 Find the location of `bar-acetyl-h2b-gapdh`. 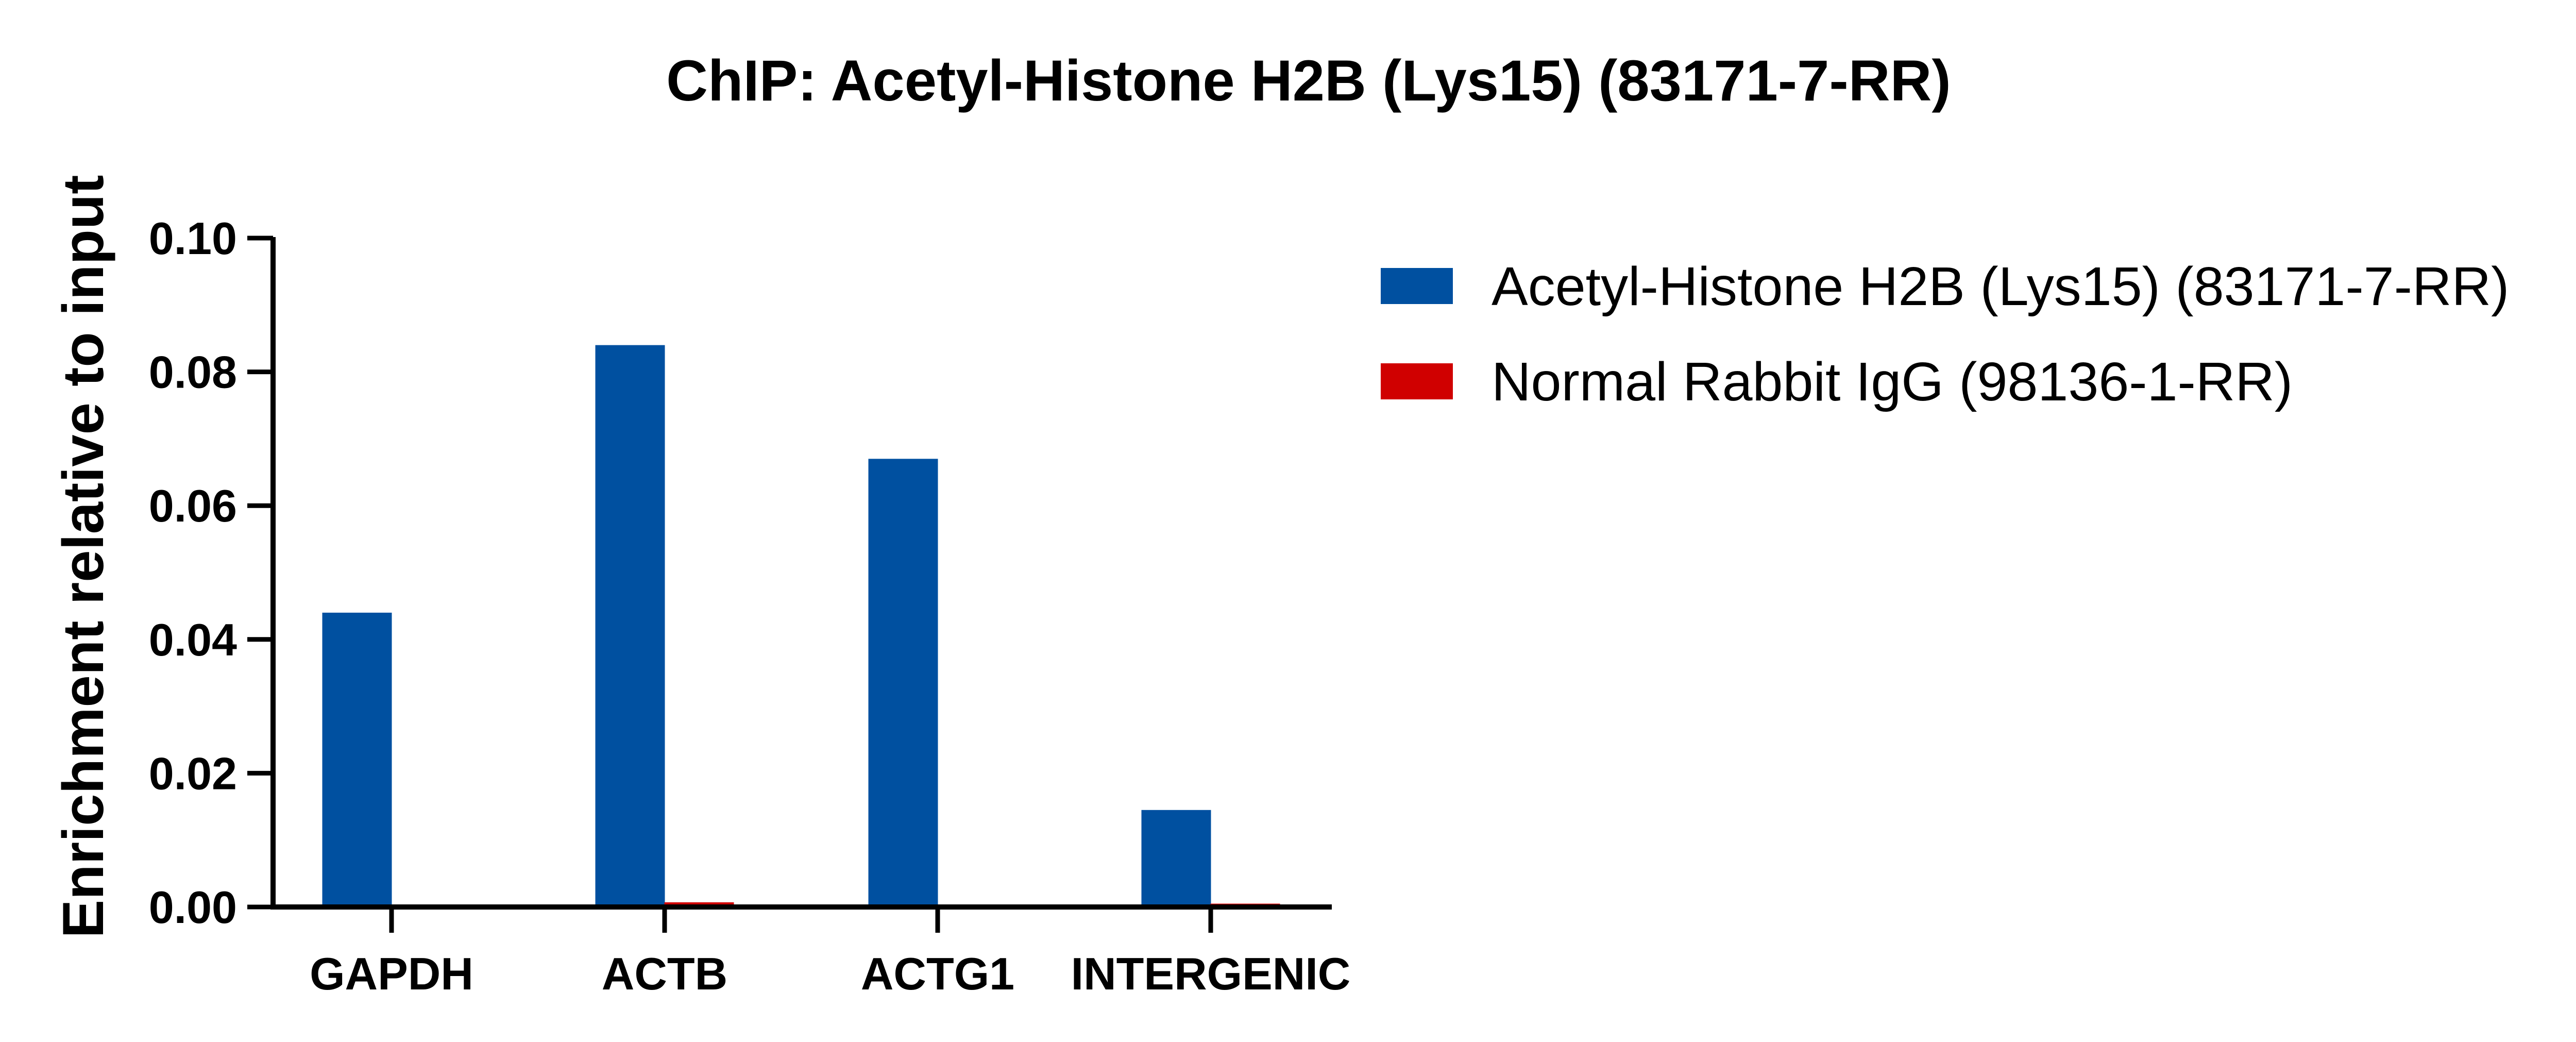

bar-acetyl-h2b-gapdh is located at coordinates (357, 759).